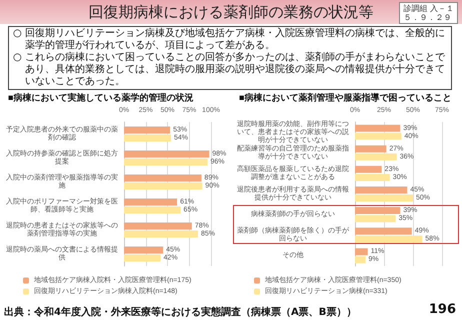 Image resolution: width=462 pixels, height=320 pixels. Describe the element at coordinates (101, 97) in the screenshot. I see `chart-title: ■病棟において実施している薬学的管理の状況` at that location.